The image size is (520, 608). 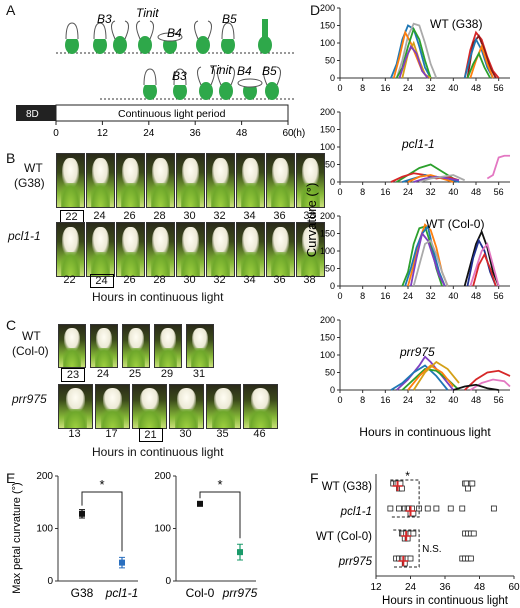 What do you see at coordinates (417, 352) in the screenshot?
I see `d-subplot-title: prr975` at bounding box center [417, 352].